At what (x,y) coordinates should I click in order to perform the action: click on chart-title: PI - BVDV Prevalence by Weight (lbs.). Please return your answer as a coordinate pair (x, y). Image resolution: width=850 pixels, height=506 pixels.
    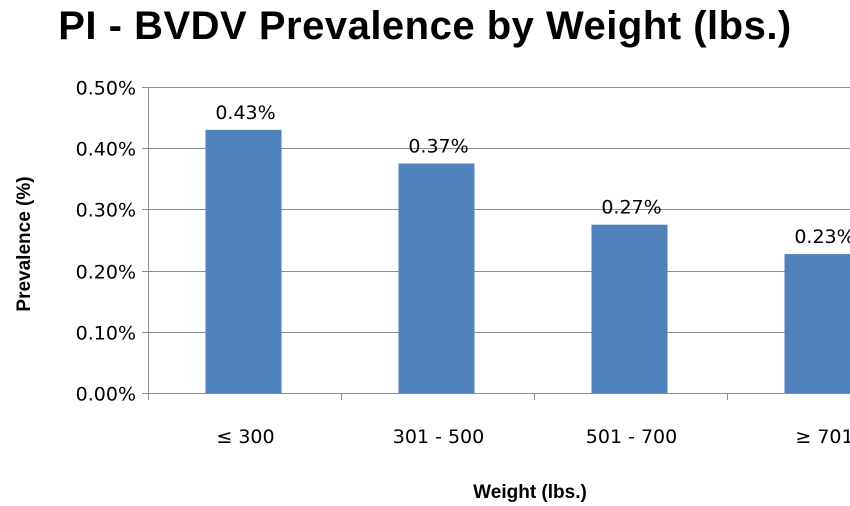
    Looking at the image, I should click on (425, 26).